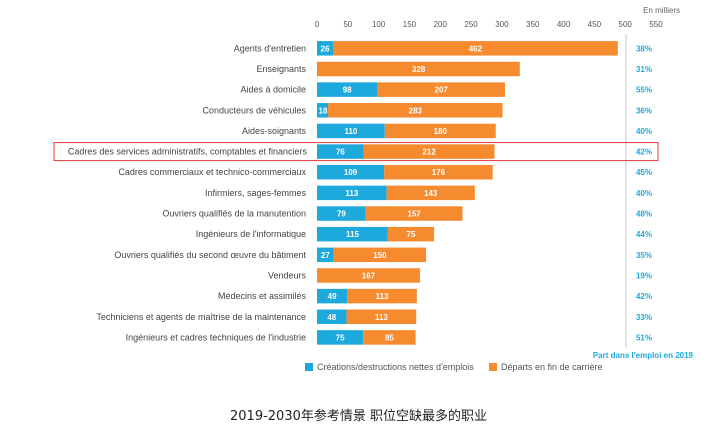 This screenshot has height=439, width=717. I want to click on value-label-departures: 167, so click(369, 275).